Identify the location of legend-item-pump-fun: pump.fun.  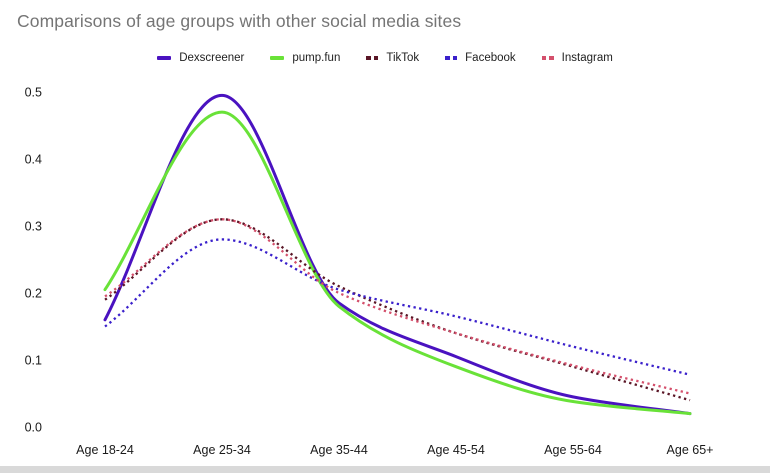
(305, 58).